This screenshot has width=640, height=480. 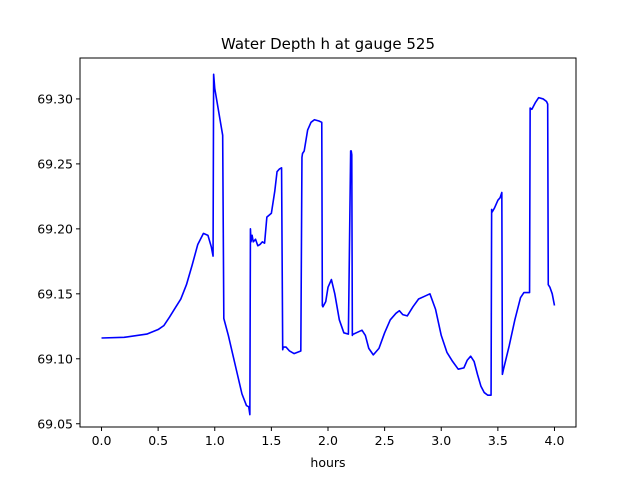 I want to click on x-axis: 0.0 0.5 1.0 1.5 2.0 2.5 3.0 3.5 4.0, so click(x=328, y=437).